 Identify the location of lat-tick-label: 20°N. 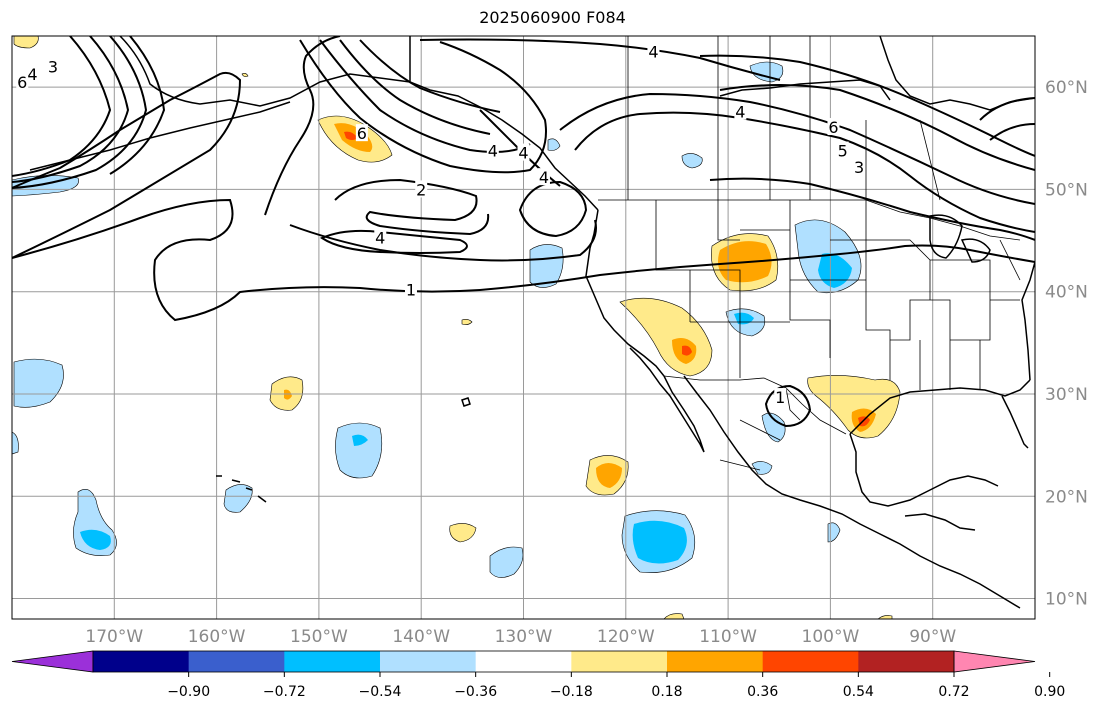
(1066, 497).